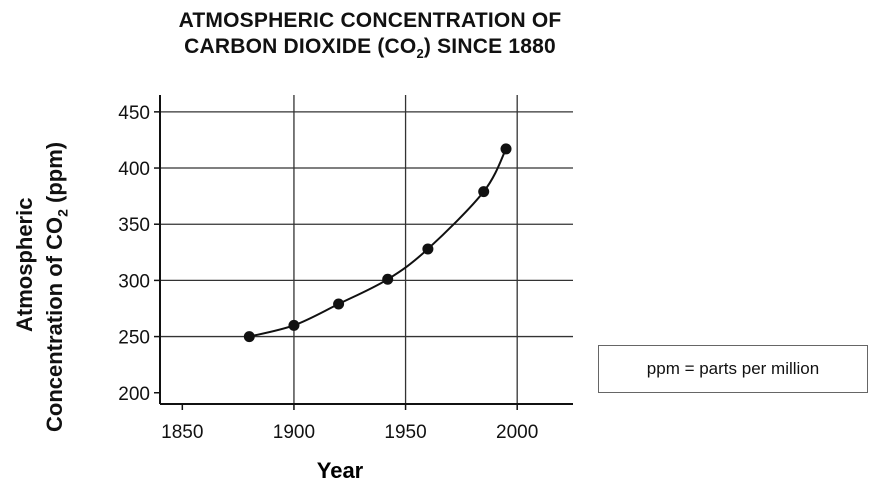 The height and width of the screenshot is (486, 871). Describe the element at coordinates (420, 54) in the screenshot. I see `title-line2-sub: 2` at that location.